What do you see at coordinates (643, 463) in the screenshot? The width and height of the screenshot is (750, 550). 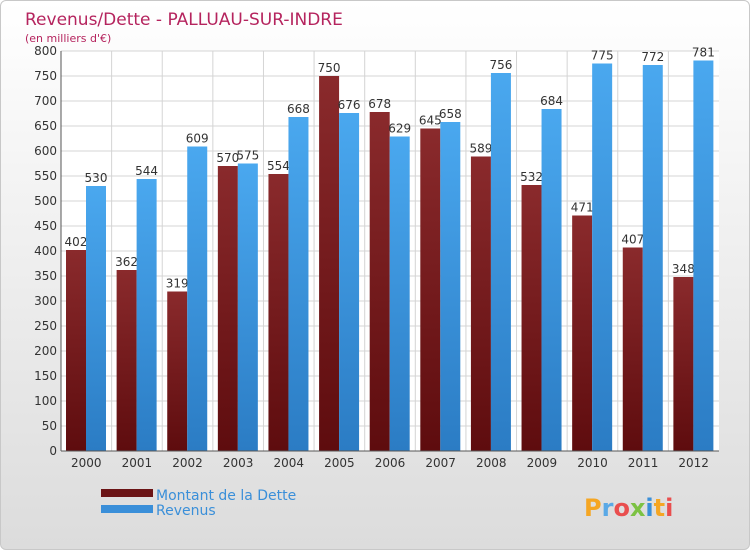 I see `x-tick-label: 2011` at bounding box center [643, 463].